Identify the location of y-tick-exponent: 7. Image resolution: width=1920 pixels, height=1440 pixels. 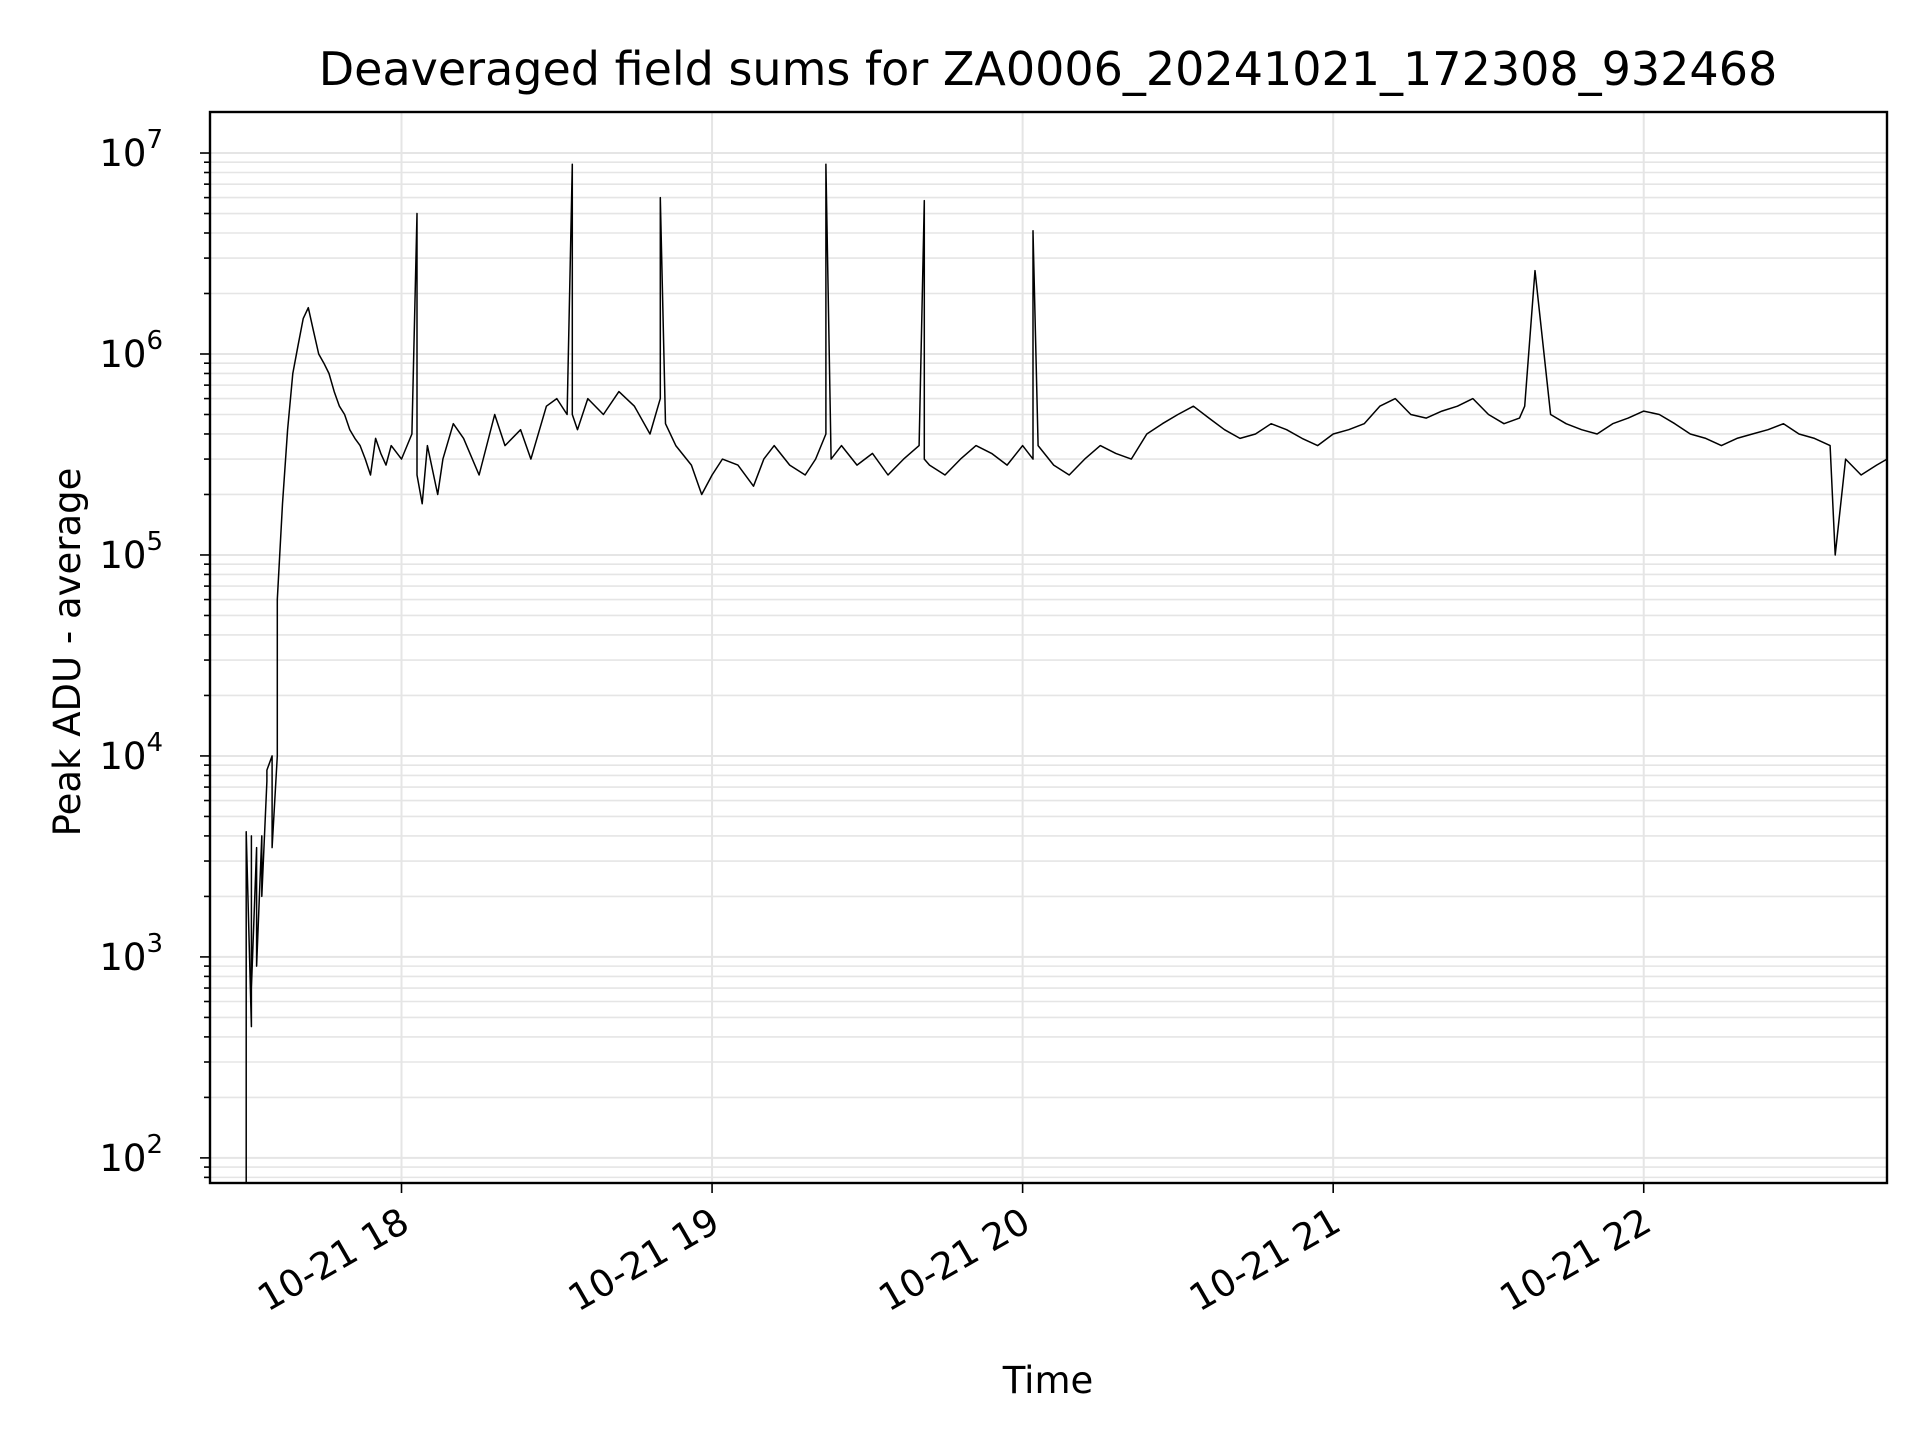
(154, 140).